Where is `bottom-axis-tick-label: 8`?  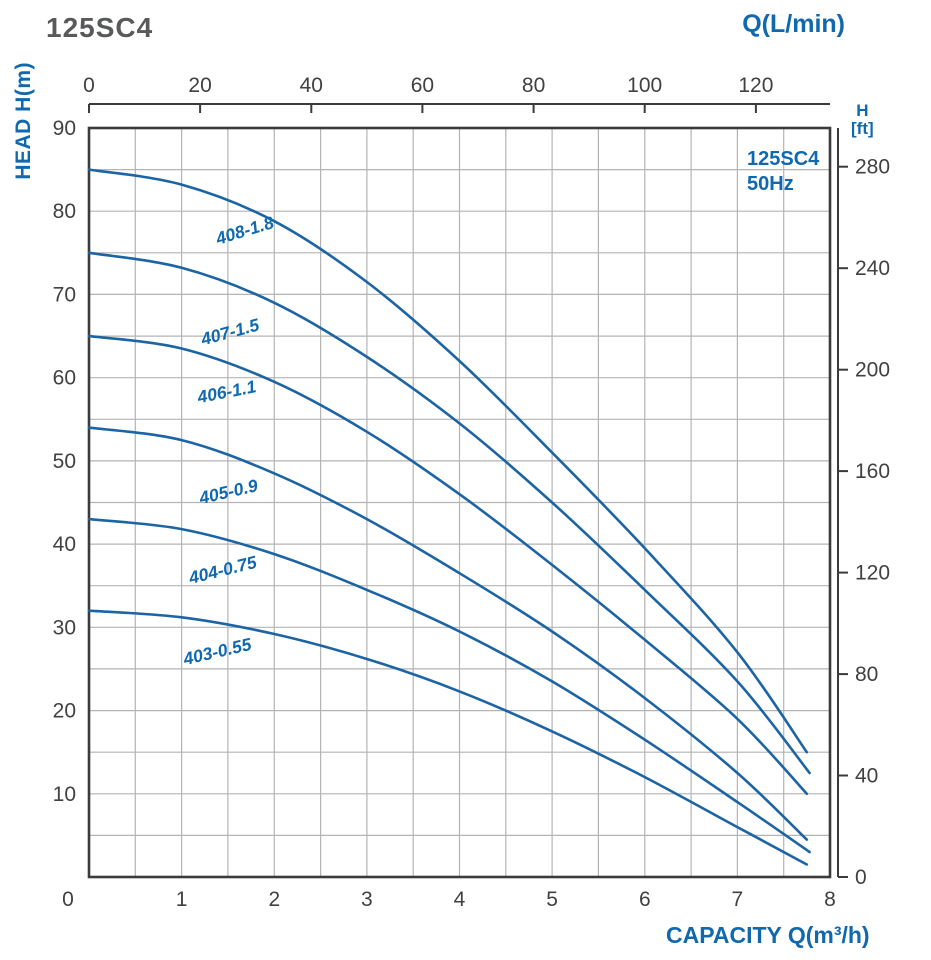
bottom-axis-tick-label: 8 is located at coordinates (830, 899).